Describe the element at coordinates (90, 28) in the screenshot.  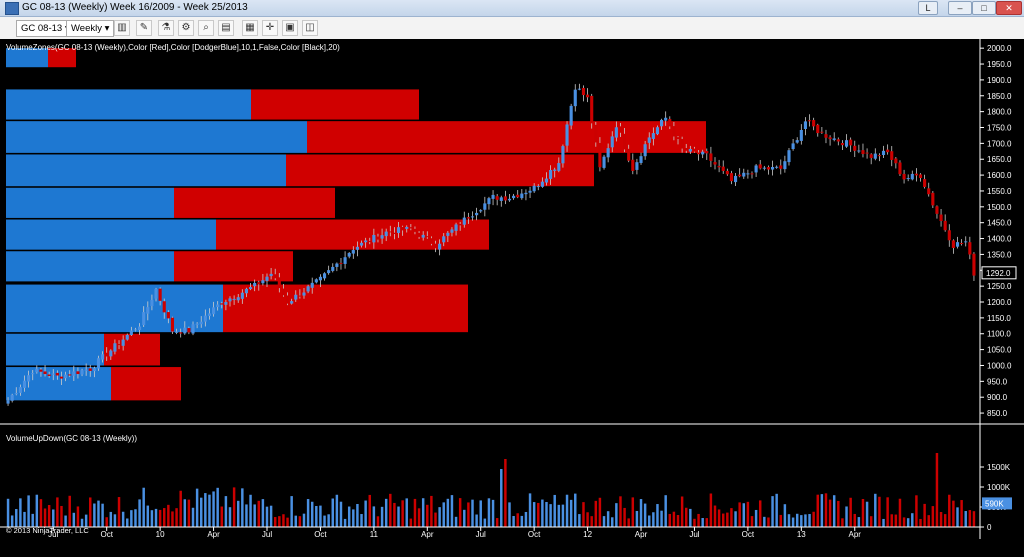
I see `period-selector: Weekly ▾` at that location.